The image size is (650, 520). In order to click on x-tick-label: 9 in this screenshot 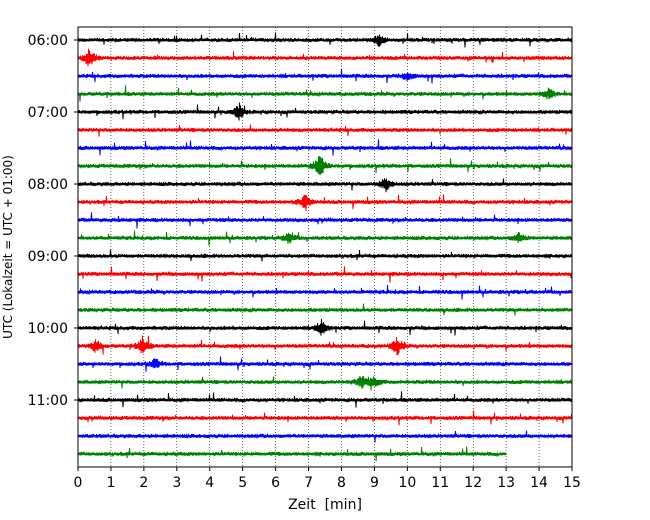, I will do `click(374, 483)`.